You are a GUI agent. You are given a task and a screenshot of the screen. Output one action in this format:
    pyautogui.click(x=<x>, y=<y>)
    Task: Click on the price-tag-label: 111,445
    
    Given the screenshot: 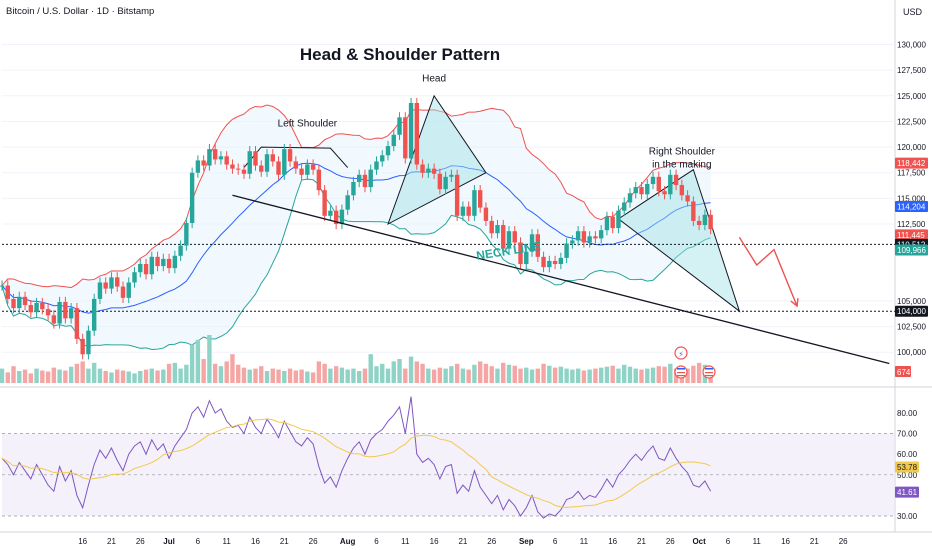 What is the action you would take?
    pyautogui.click(x=911, y=235)
    